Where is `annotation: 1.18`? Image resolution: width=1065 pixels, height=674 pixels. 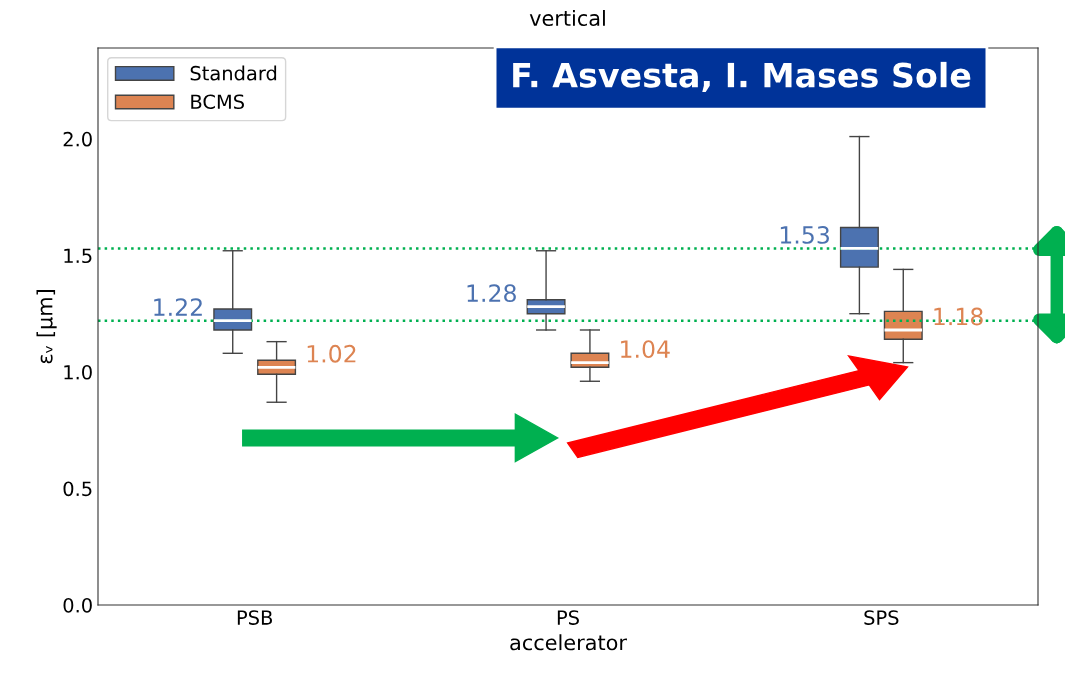 annotation: 1.18 is located at coordinates (958, 316).